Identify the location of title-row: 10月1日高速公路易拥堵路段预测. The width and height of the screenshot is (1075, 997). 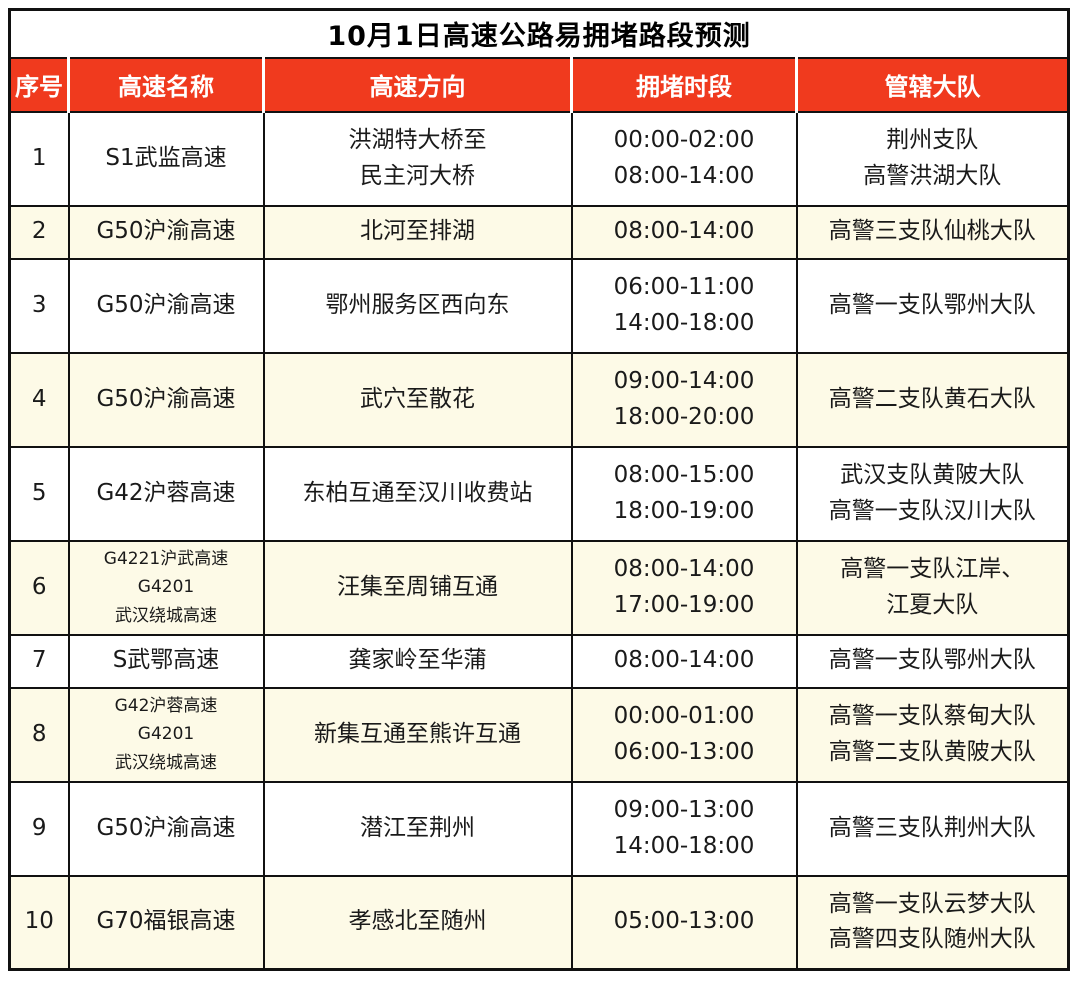
(539, 33).